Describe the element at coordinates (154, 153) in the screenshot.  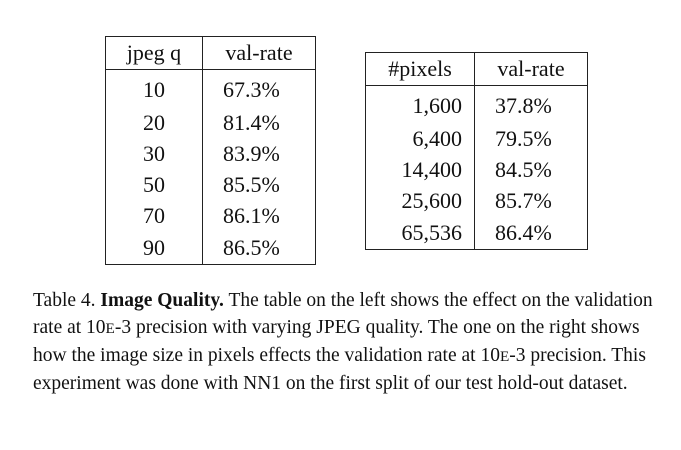
I see `jpeg-q-cell: 30` at that location.